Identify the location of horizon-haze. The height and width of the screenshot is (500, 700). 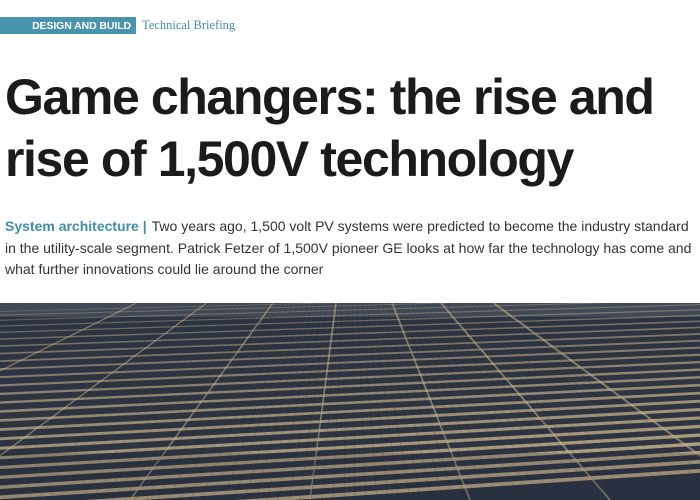
(350, 310).